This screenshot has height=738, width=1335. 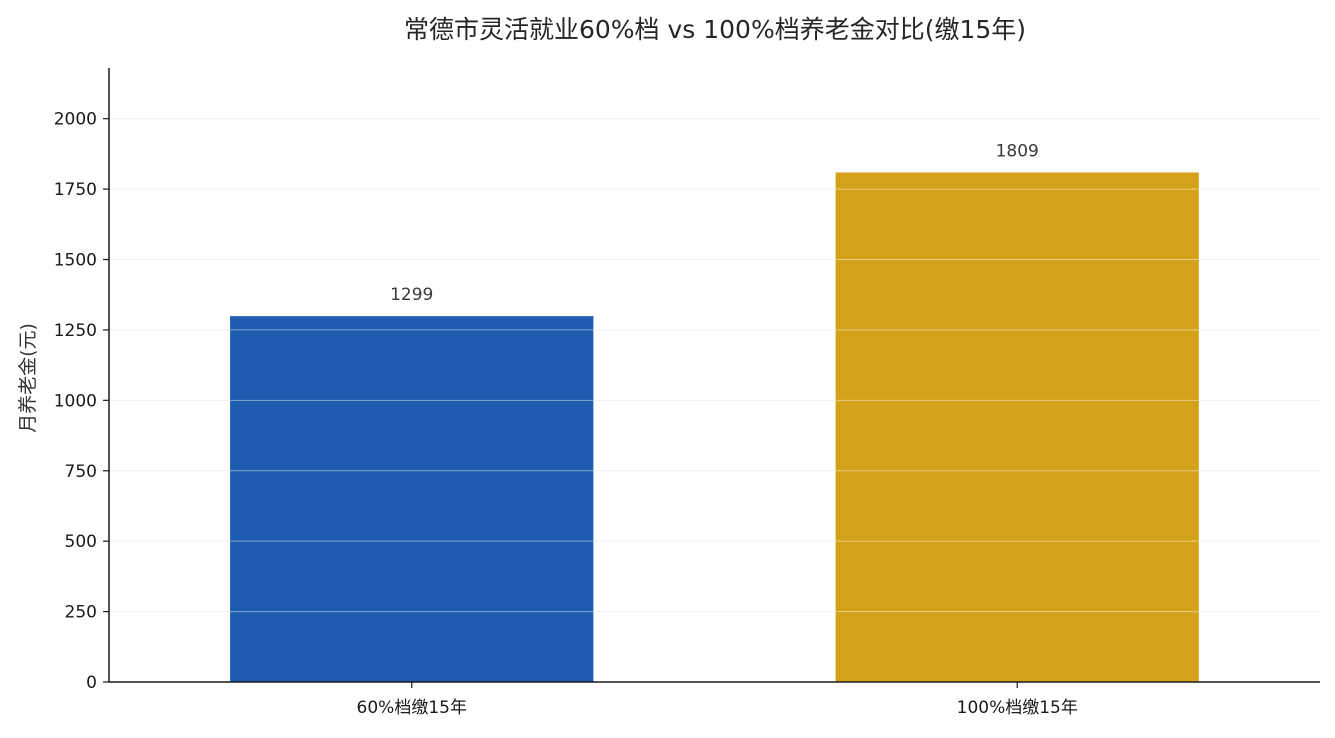 I want to click on y-tick-label-250: 250, so click(x=81, y=613).